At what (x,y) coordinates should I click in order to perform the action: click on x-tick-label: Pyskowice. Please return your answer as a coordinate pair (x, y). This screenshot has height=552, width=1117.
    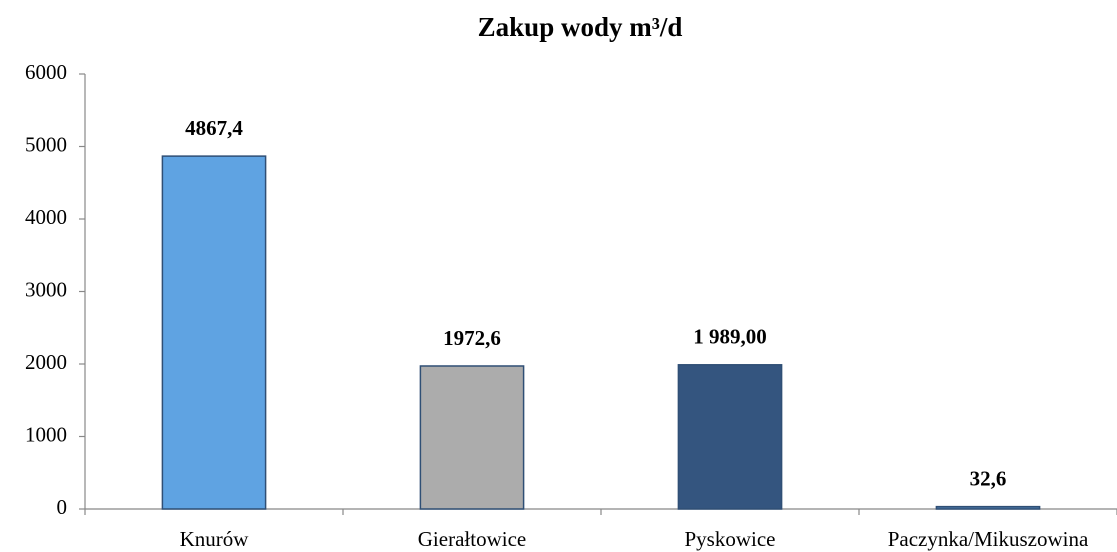
    Looking at the image, I should click on (730, 539).